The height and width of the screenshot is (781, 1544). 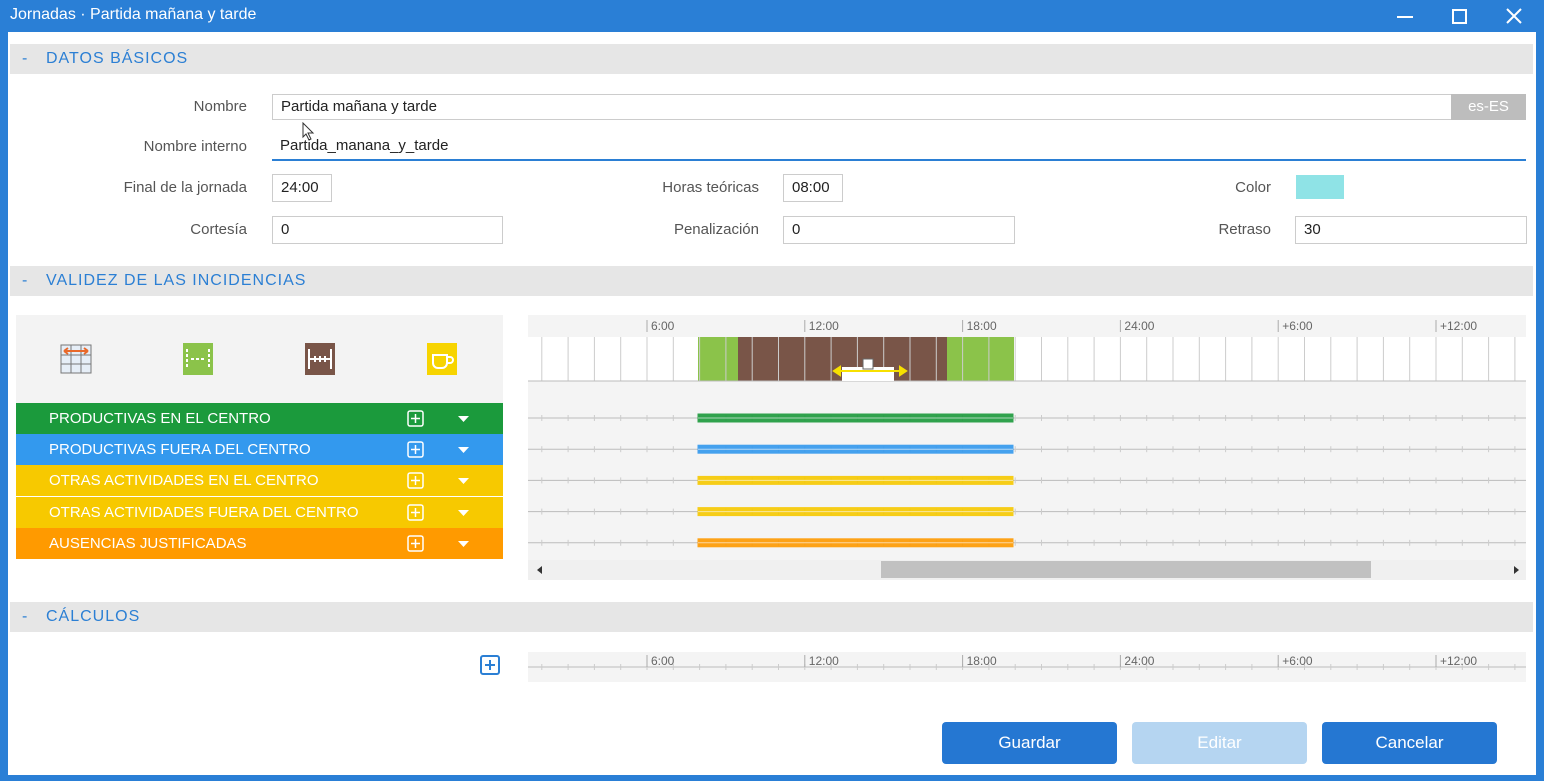 I want to click on section-header: - CÁLCULOS, so click(x=771, y=617).